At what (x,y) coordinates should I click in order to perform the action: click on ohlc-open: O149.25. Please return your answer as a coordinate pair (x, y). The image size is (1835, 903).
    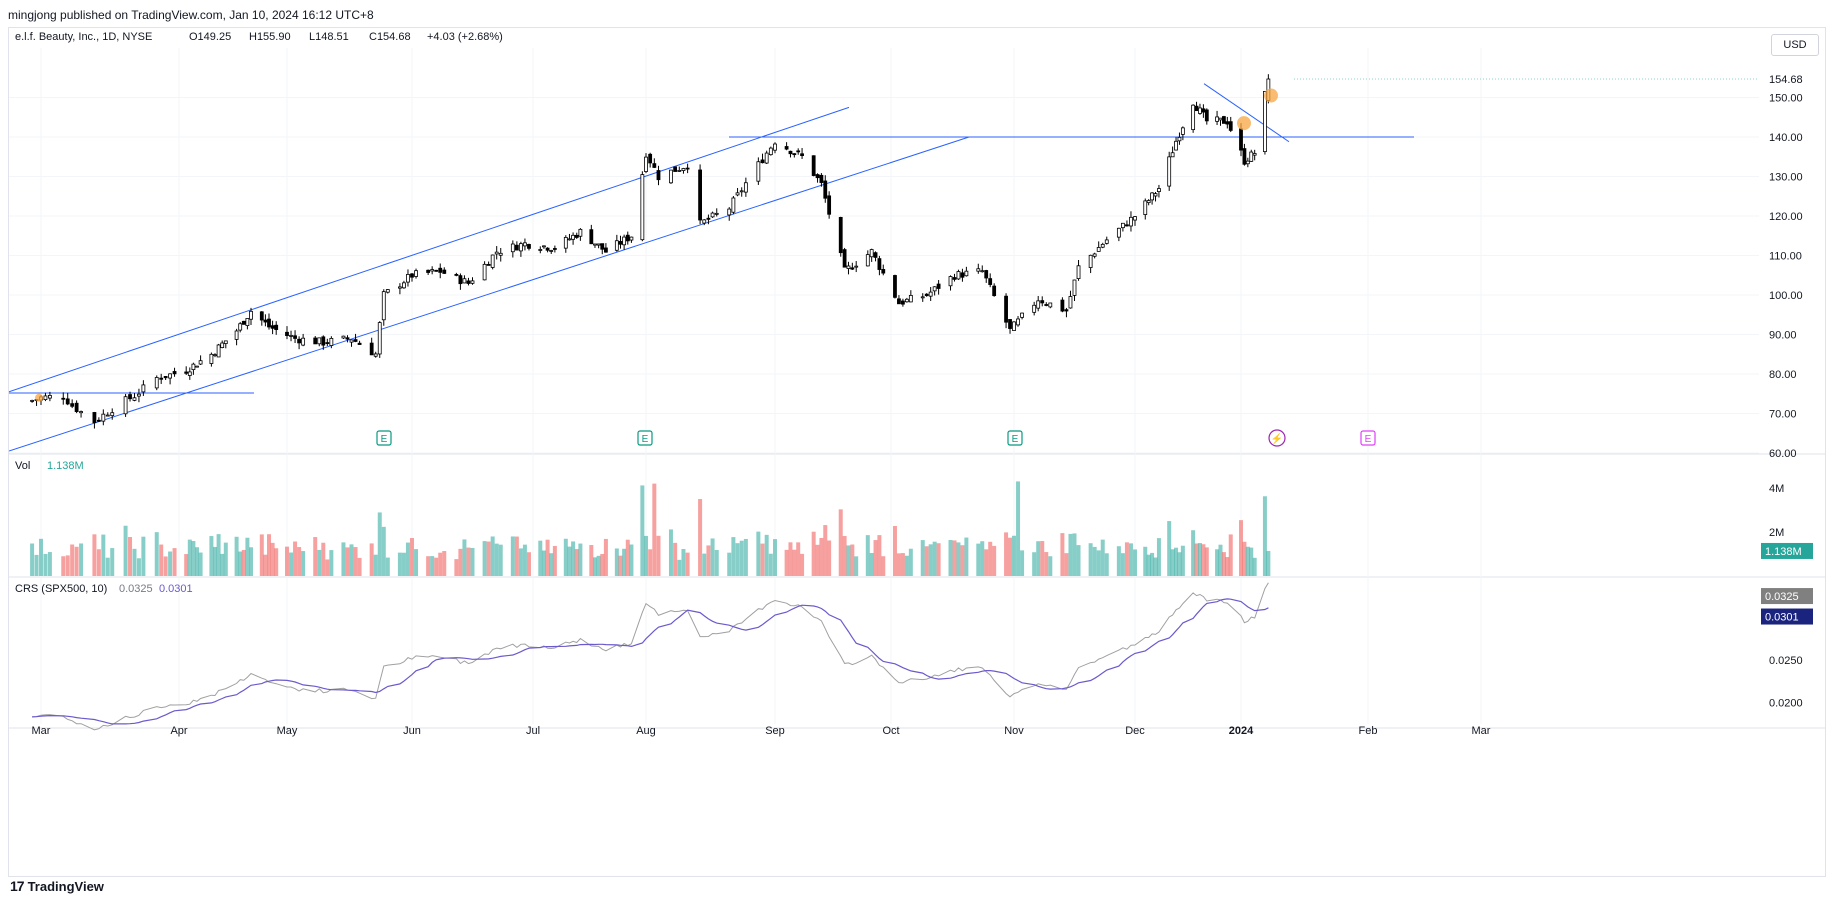
    Looking at the image, I should click on (210, 37).